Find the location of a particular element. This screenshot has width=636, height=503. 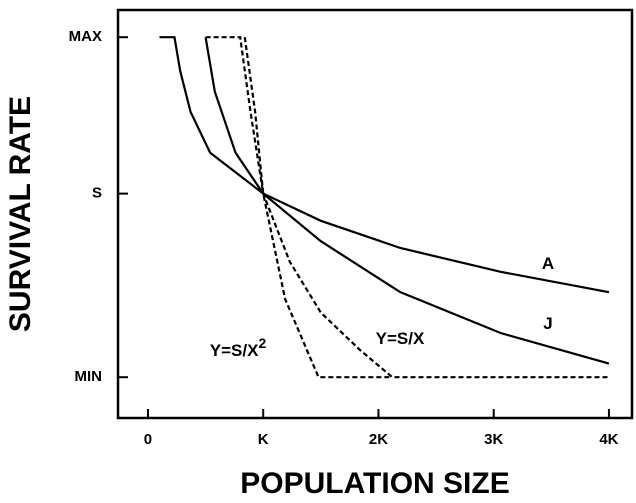

curve-label: Y=S/X2 is located at coordinates (238, 348).